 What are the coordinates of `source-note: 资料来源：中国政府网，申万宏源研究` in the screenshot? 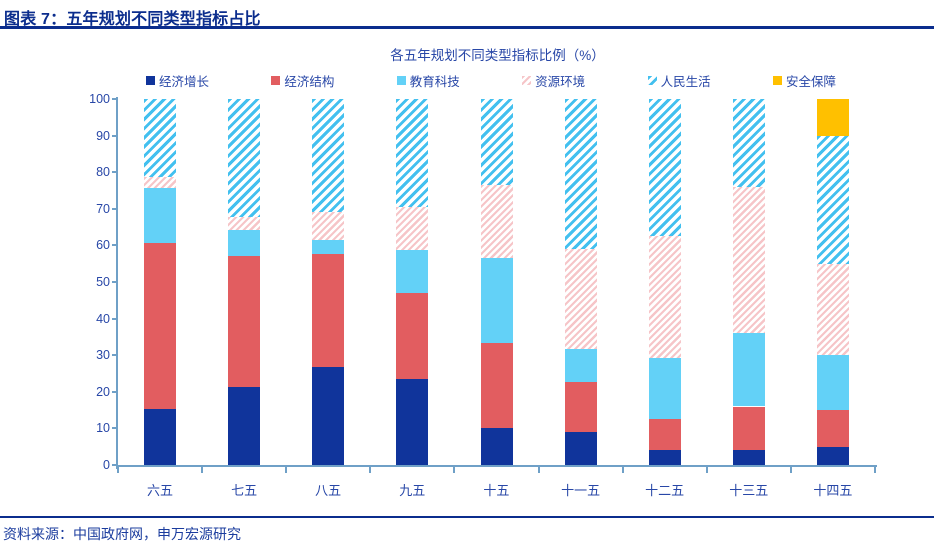 It's located at (122, 534).